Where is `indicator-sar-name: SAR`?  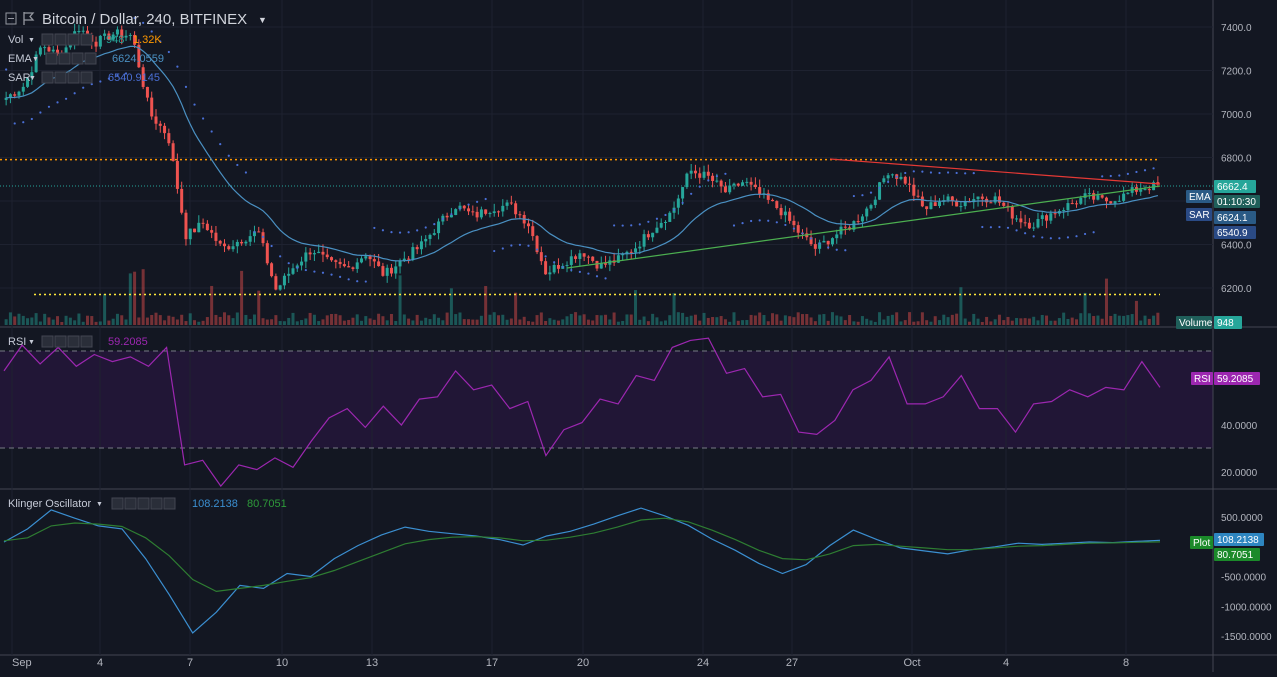 indicator-sar-name: SAR is located at coordinates (19, 78).